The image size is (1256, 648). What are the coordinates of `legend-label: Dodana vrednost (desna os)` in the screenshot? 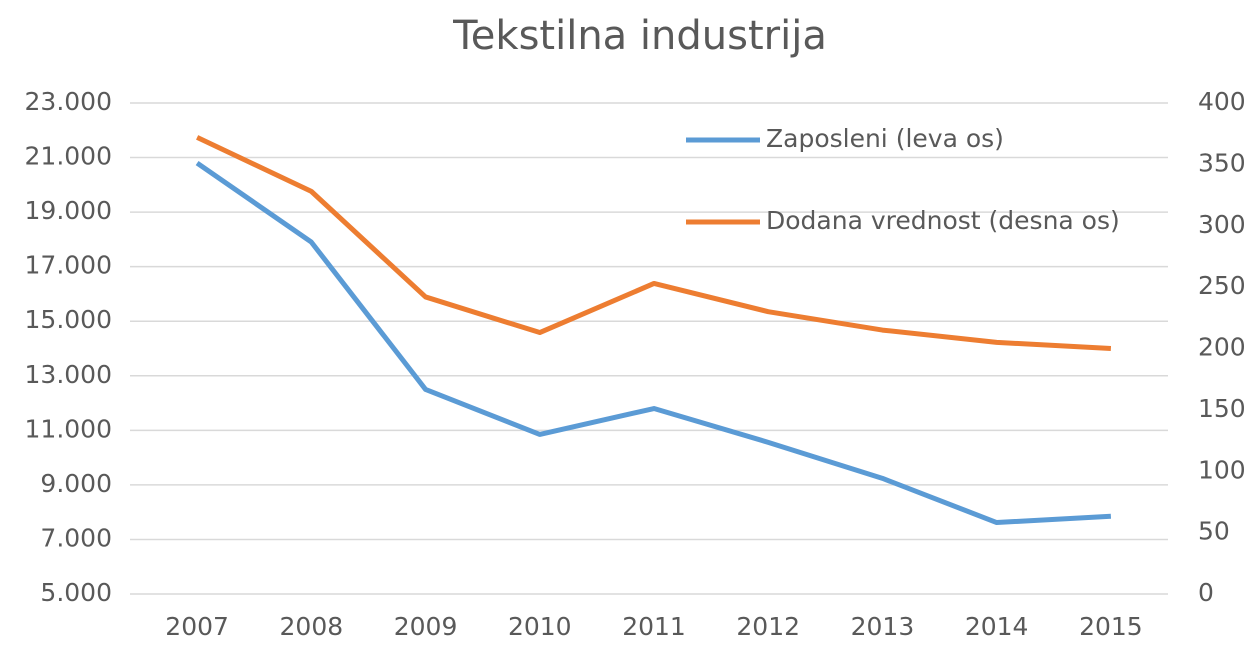 It's located at (943, 220).